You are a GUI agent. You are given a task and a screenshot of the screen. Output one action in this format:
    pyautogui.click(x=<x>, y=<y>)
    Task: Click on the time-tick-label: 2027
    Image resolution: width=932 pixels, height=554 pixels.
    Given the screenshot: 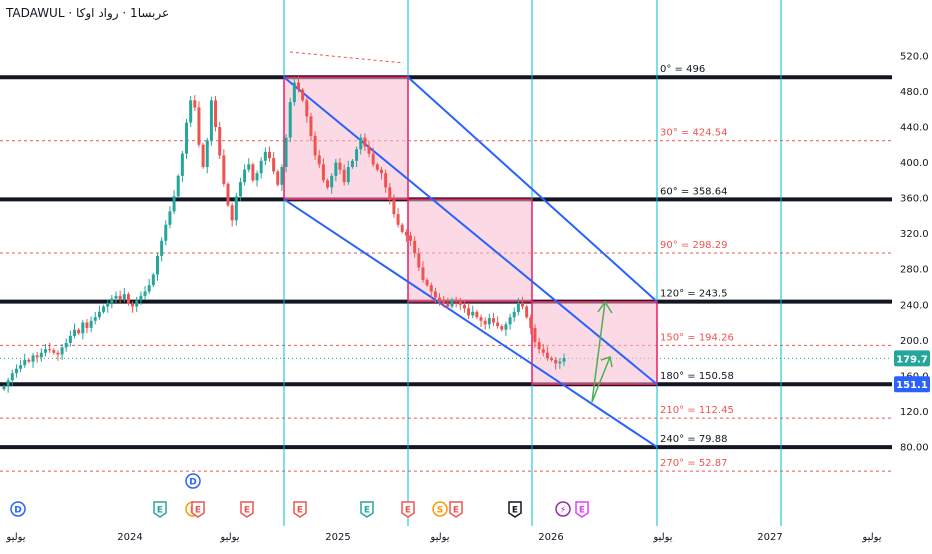 What is the action you would take?
    pyautogui.click(x=769, y=537)
    